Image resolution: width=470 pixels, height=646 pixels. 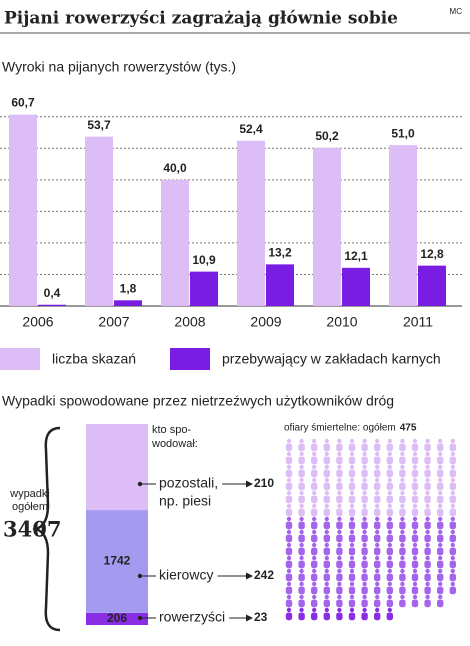 What do you see at coordinates (188, 483) in the screenshot?
I see `category-label: pozostali,` at bounding box center [188, 483].